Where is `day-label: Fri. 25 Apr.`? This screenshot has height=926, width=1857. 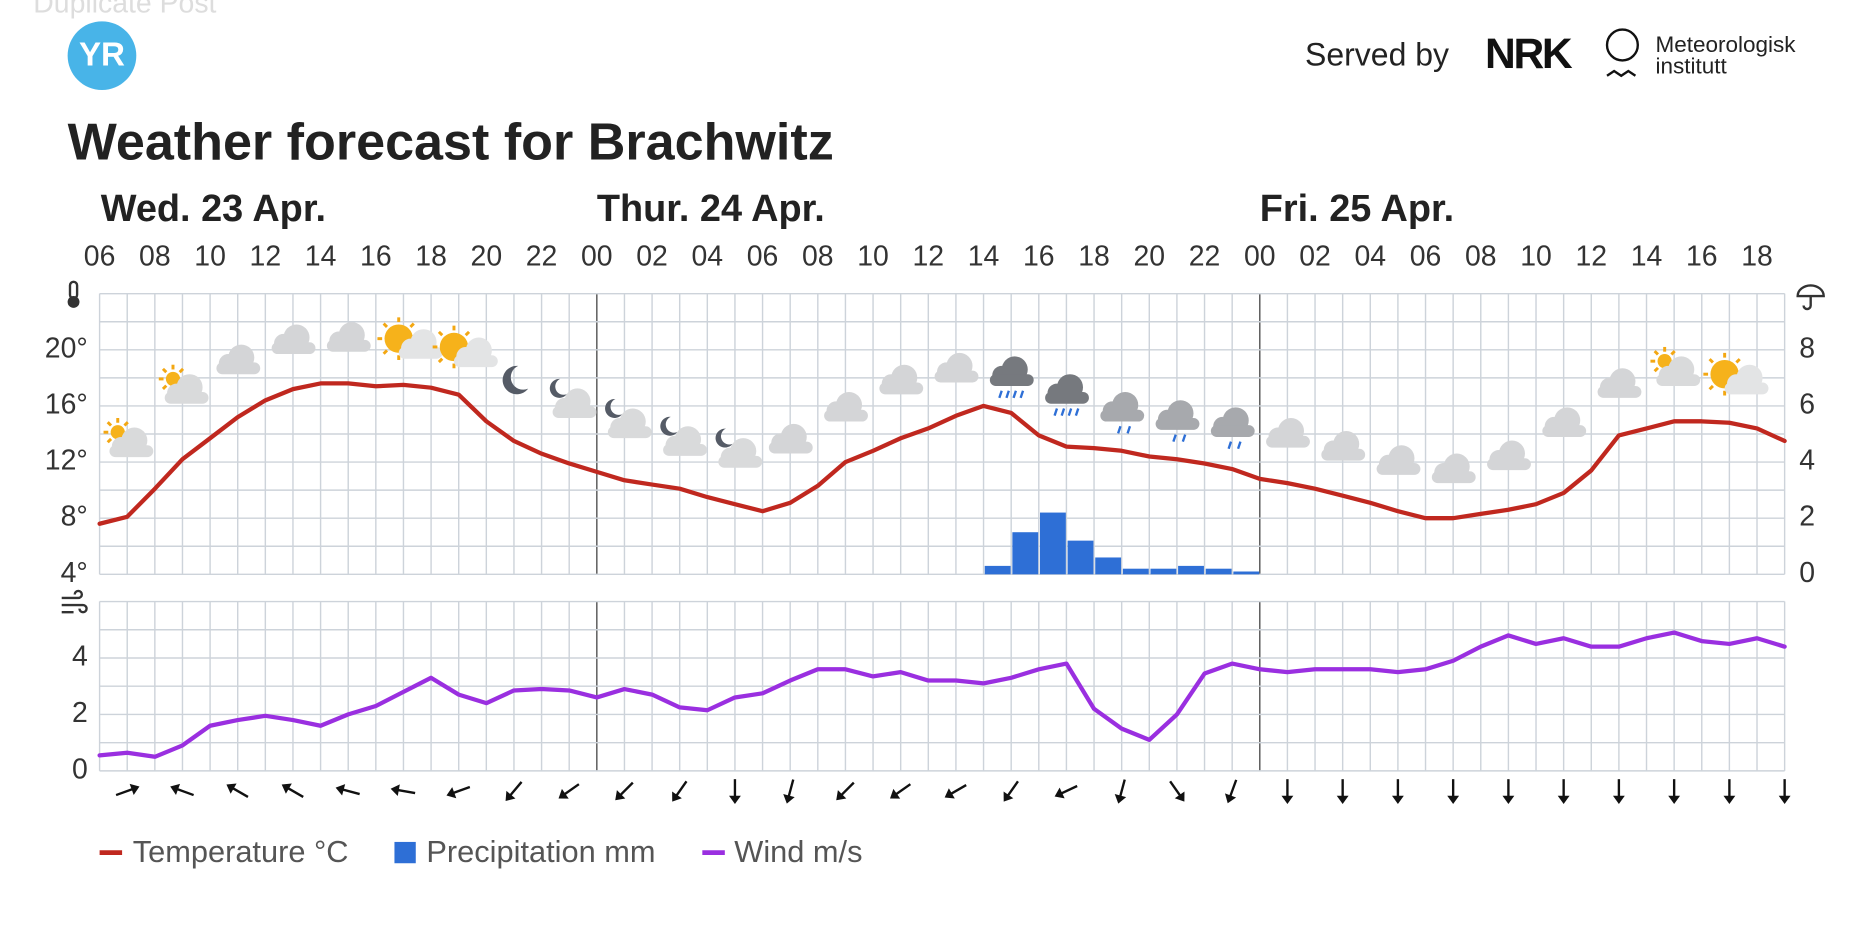 day-label: Fri. 25 Apr. is located at coordinates (1357, 209).